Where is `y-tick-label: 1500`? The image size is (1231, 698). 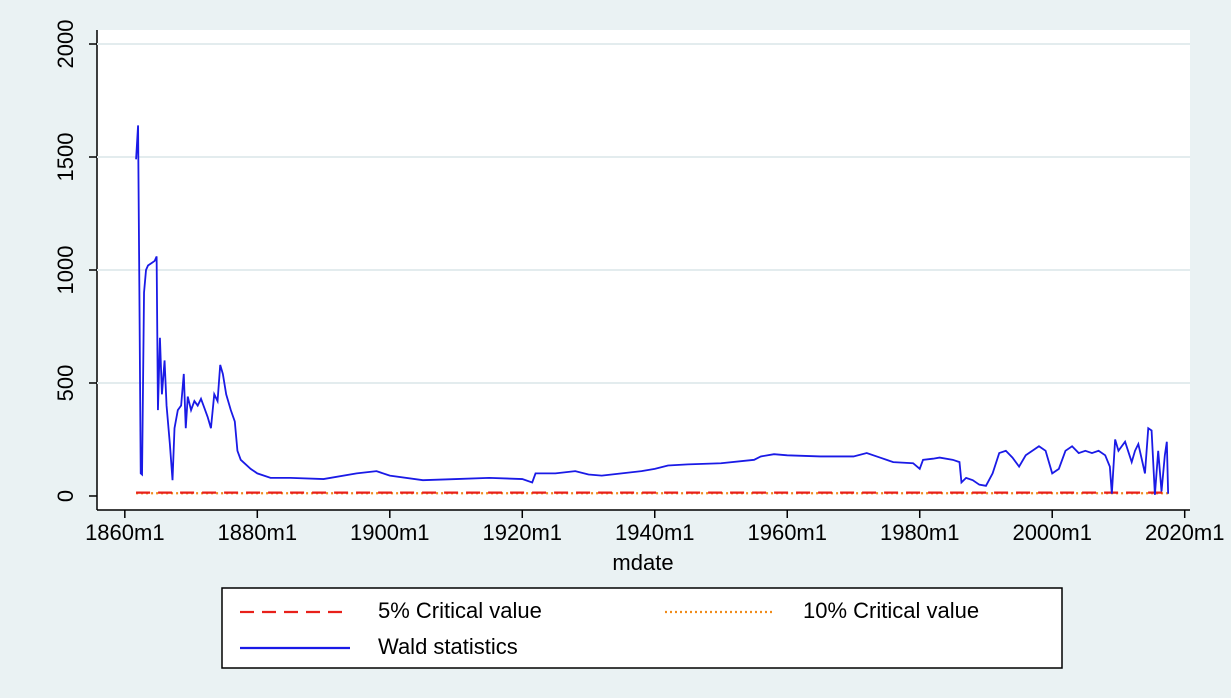
y-tick-label: 1500 is located at coordinates (65, 157).